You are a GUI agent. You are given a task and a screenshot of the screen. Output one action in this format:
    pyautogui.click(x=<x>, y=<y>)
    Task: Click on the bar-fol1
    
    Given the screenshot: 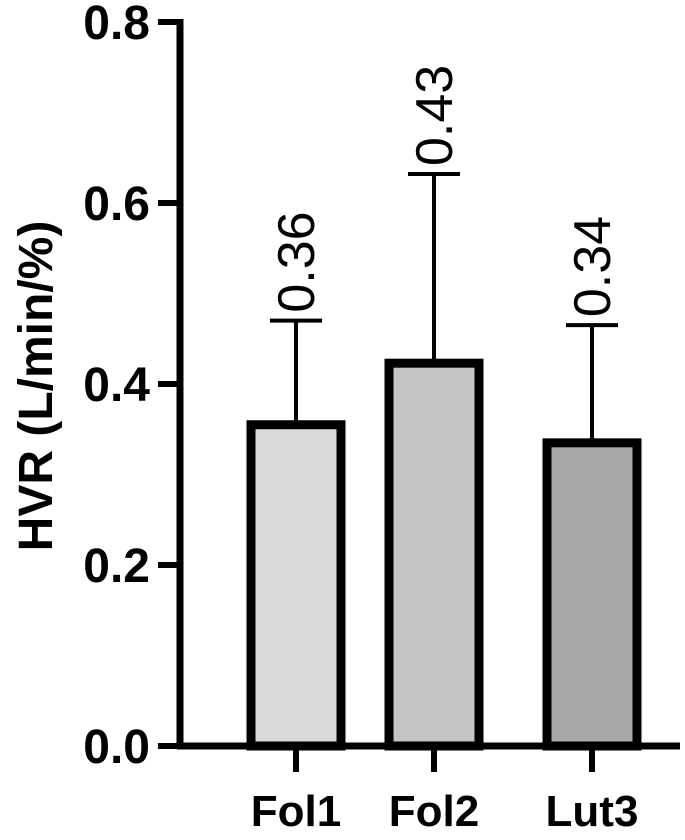 What is the action you would take?
    pyautogui.click(x=296, y=585)
    